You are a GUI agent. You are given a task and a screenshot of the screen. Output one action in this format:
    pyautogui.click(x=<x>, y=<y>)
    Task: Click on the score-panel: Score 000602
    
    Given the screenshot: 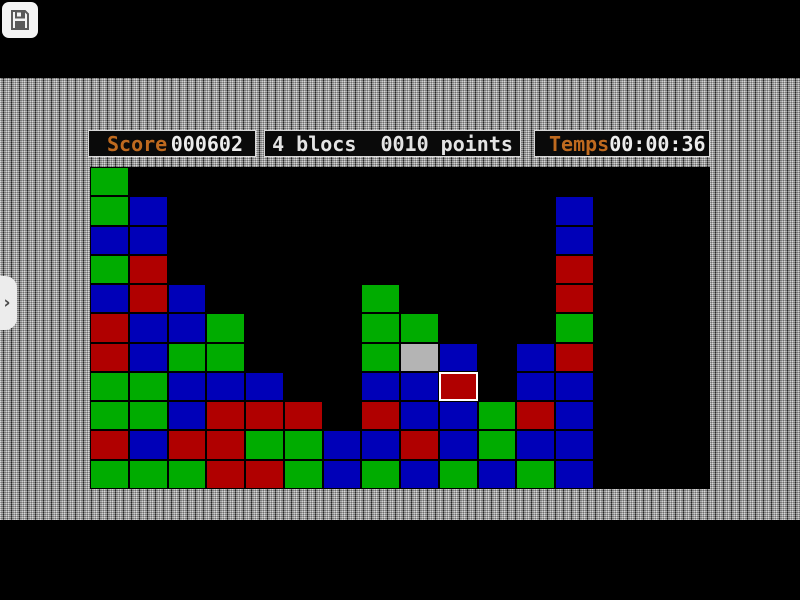 What is the action you would take?
    pyautogui.click(x=172, y=143)
    